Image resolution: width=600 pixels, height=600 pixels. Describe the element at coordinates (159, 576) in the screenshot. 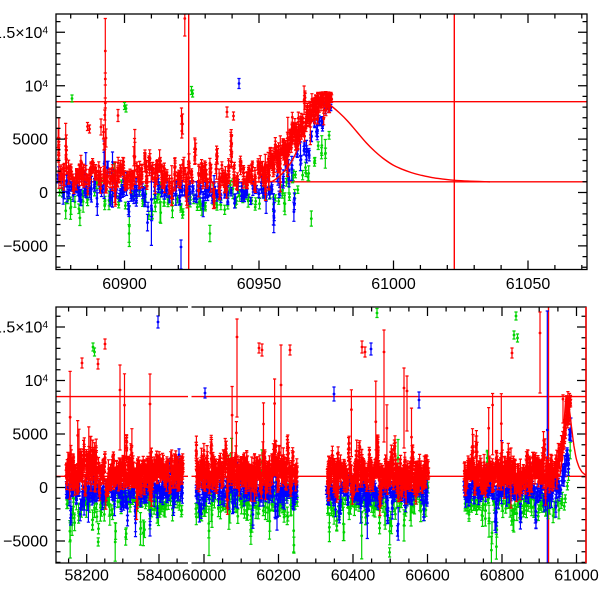

I see `svg-text: 58400` at that location.